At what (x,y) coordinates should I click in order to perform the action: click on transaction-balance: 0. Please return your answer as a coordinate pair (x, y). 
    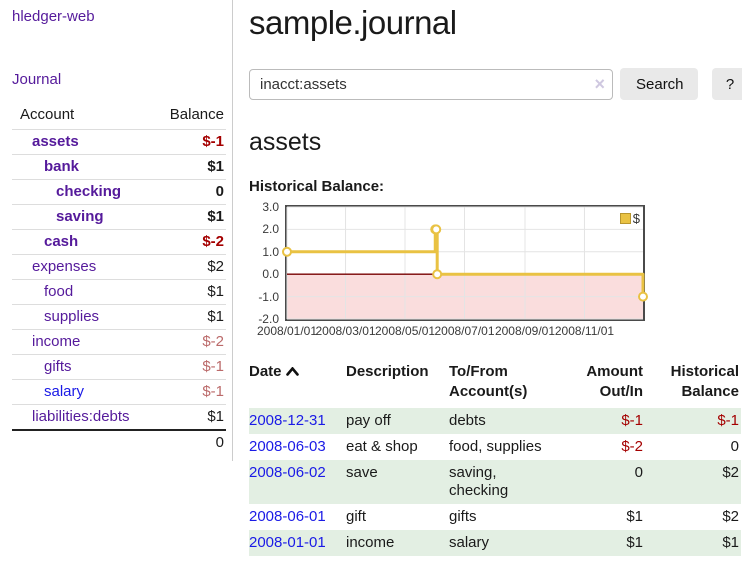
    Looking at the image, I should click on (734, 446).